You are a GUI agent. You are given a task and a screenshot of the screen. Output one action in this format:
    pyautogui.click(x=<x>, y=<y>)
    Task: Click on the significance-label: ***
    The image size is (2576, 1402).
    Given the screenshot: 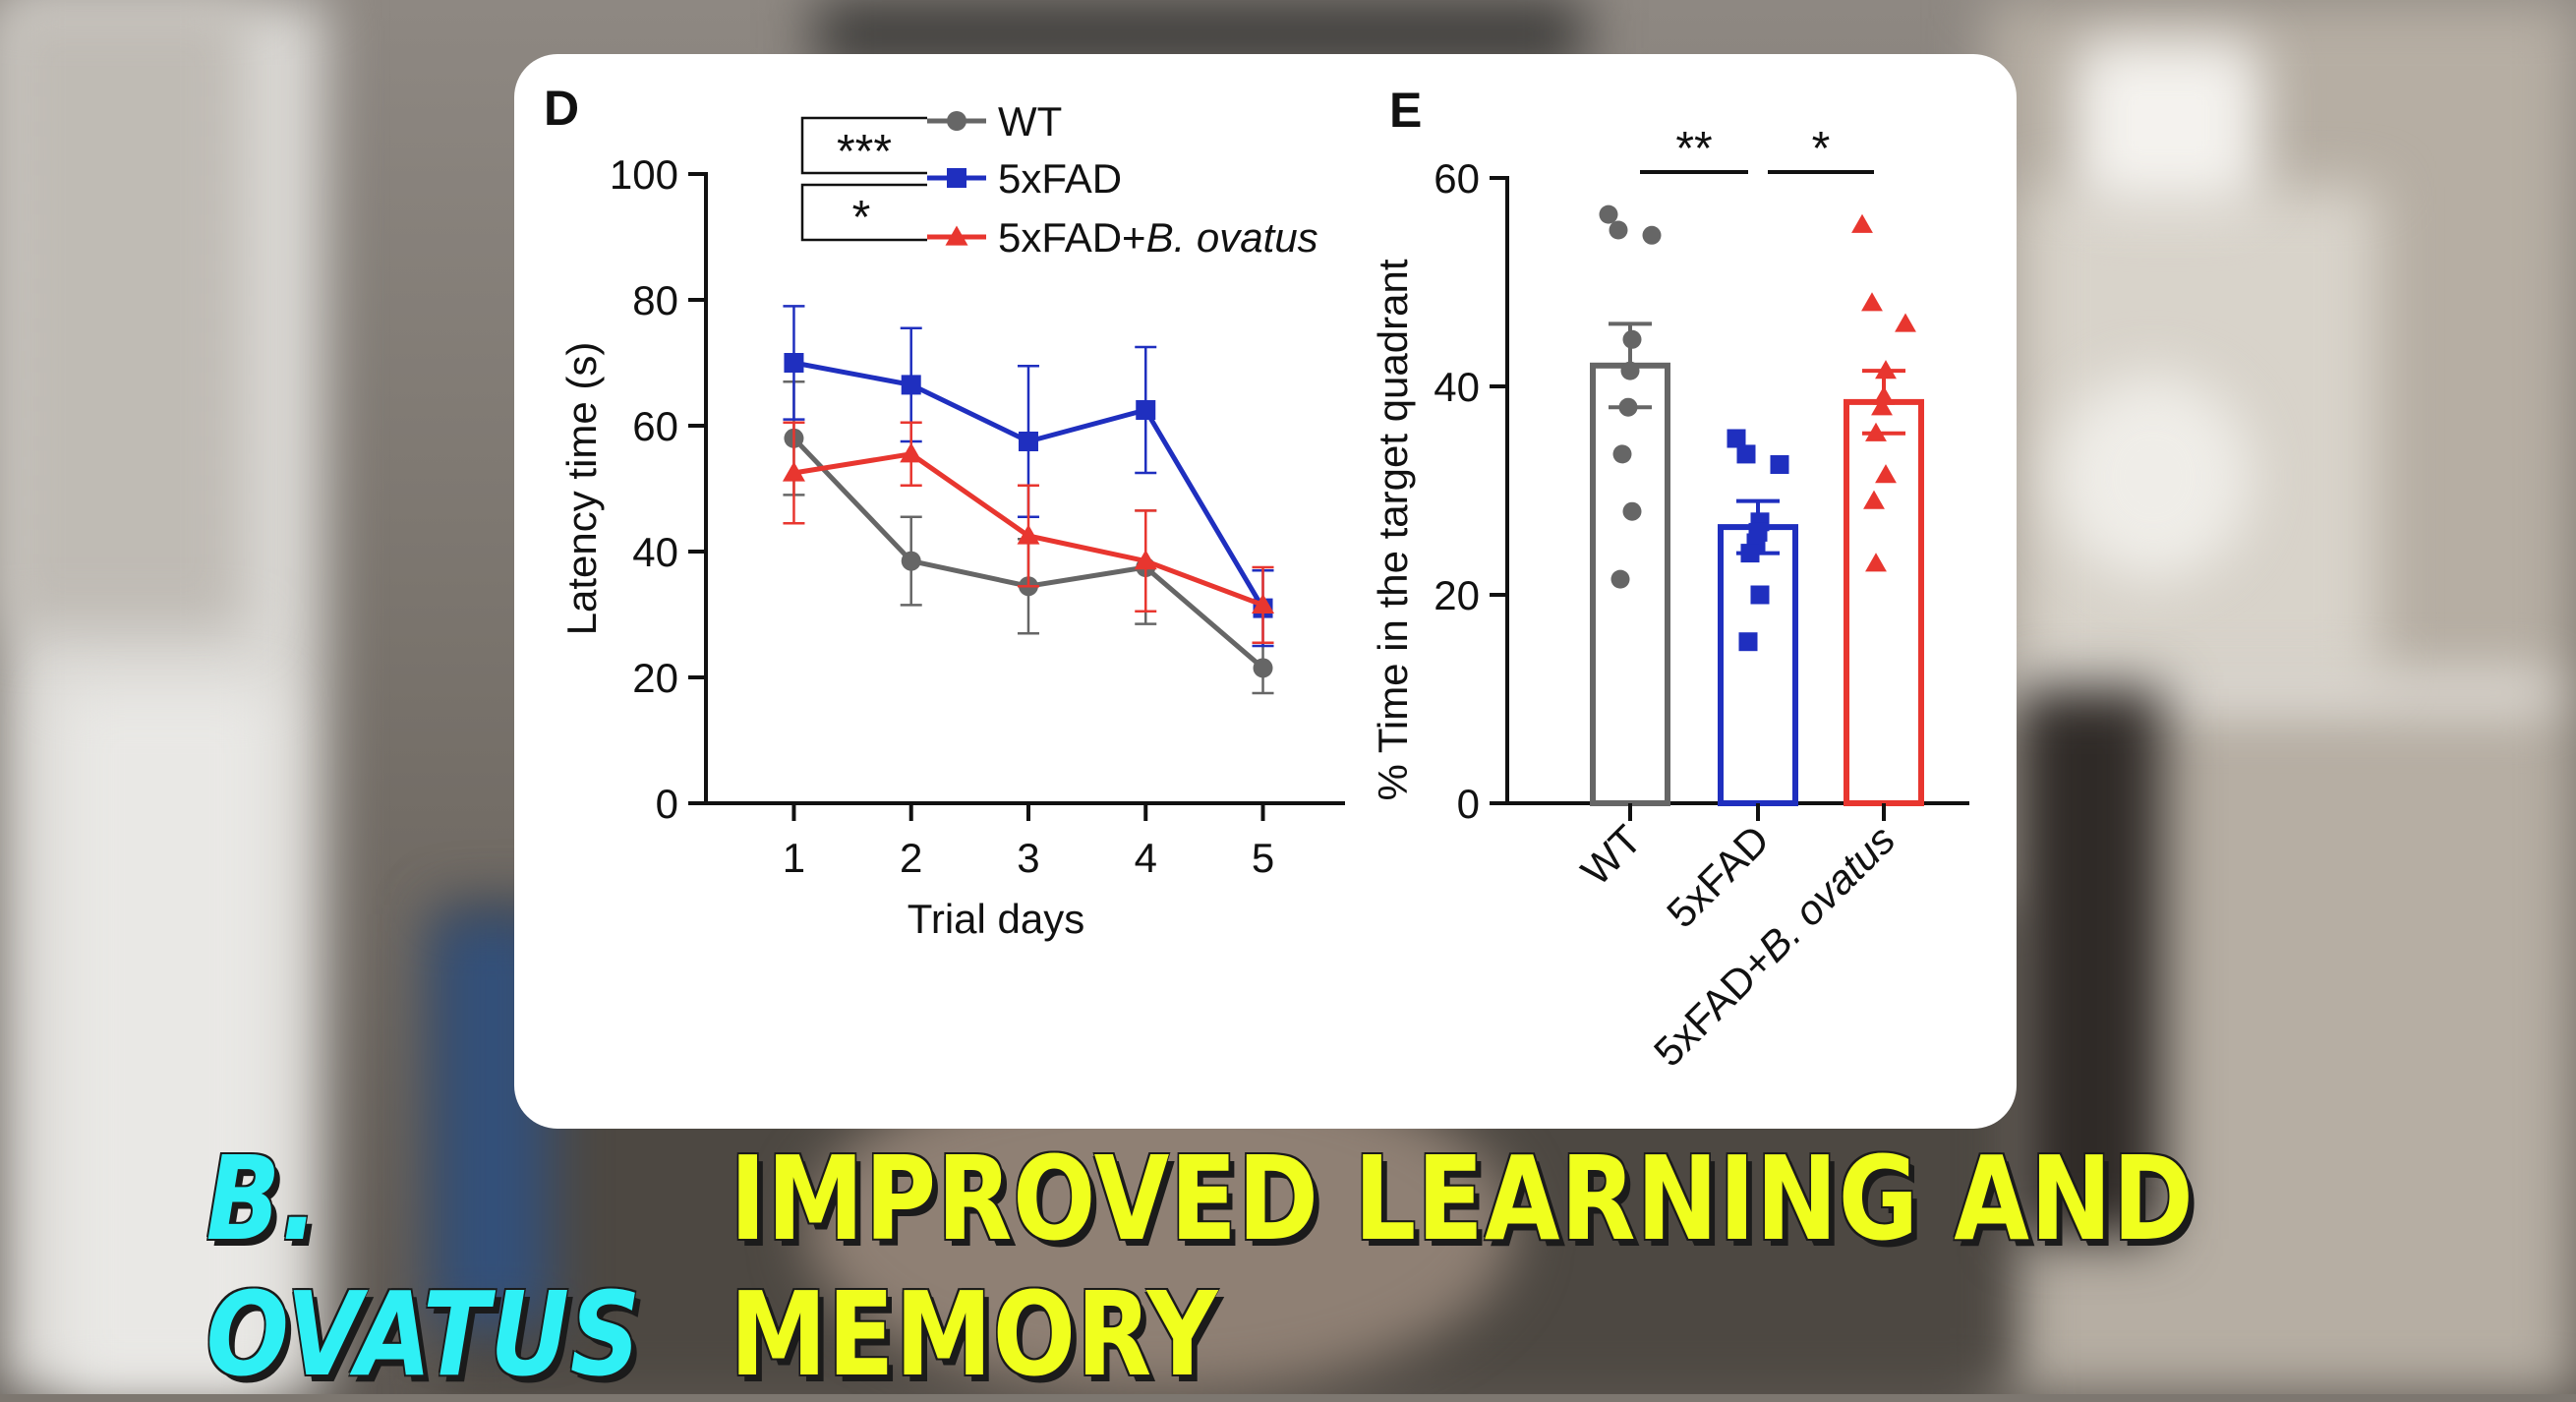 What is the action you would take?
    pyautogui.click(x=864, y=152)
    